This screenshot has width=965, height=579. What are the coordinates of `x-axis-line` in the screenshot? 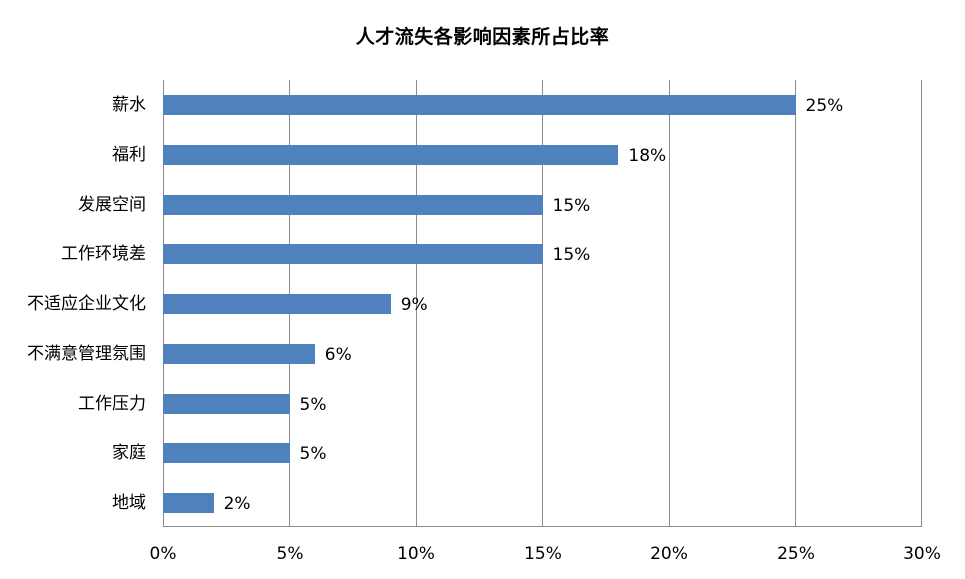 It's located at (542, 526).